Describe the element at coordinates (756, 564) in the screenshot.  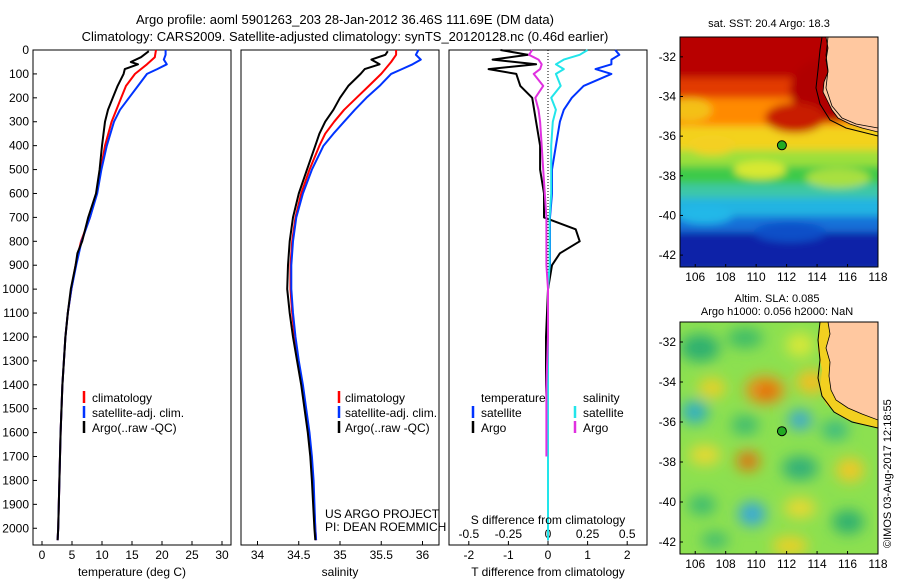
I see `longitude-tick-label: 110` at that location.